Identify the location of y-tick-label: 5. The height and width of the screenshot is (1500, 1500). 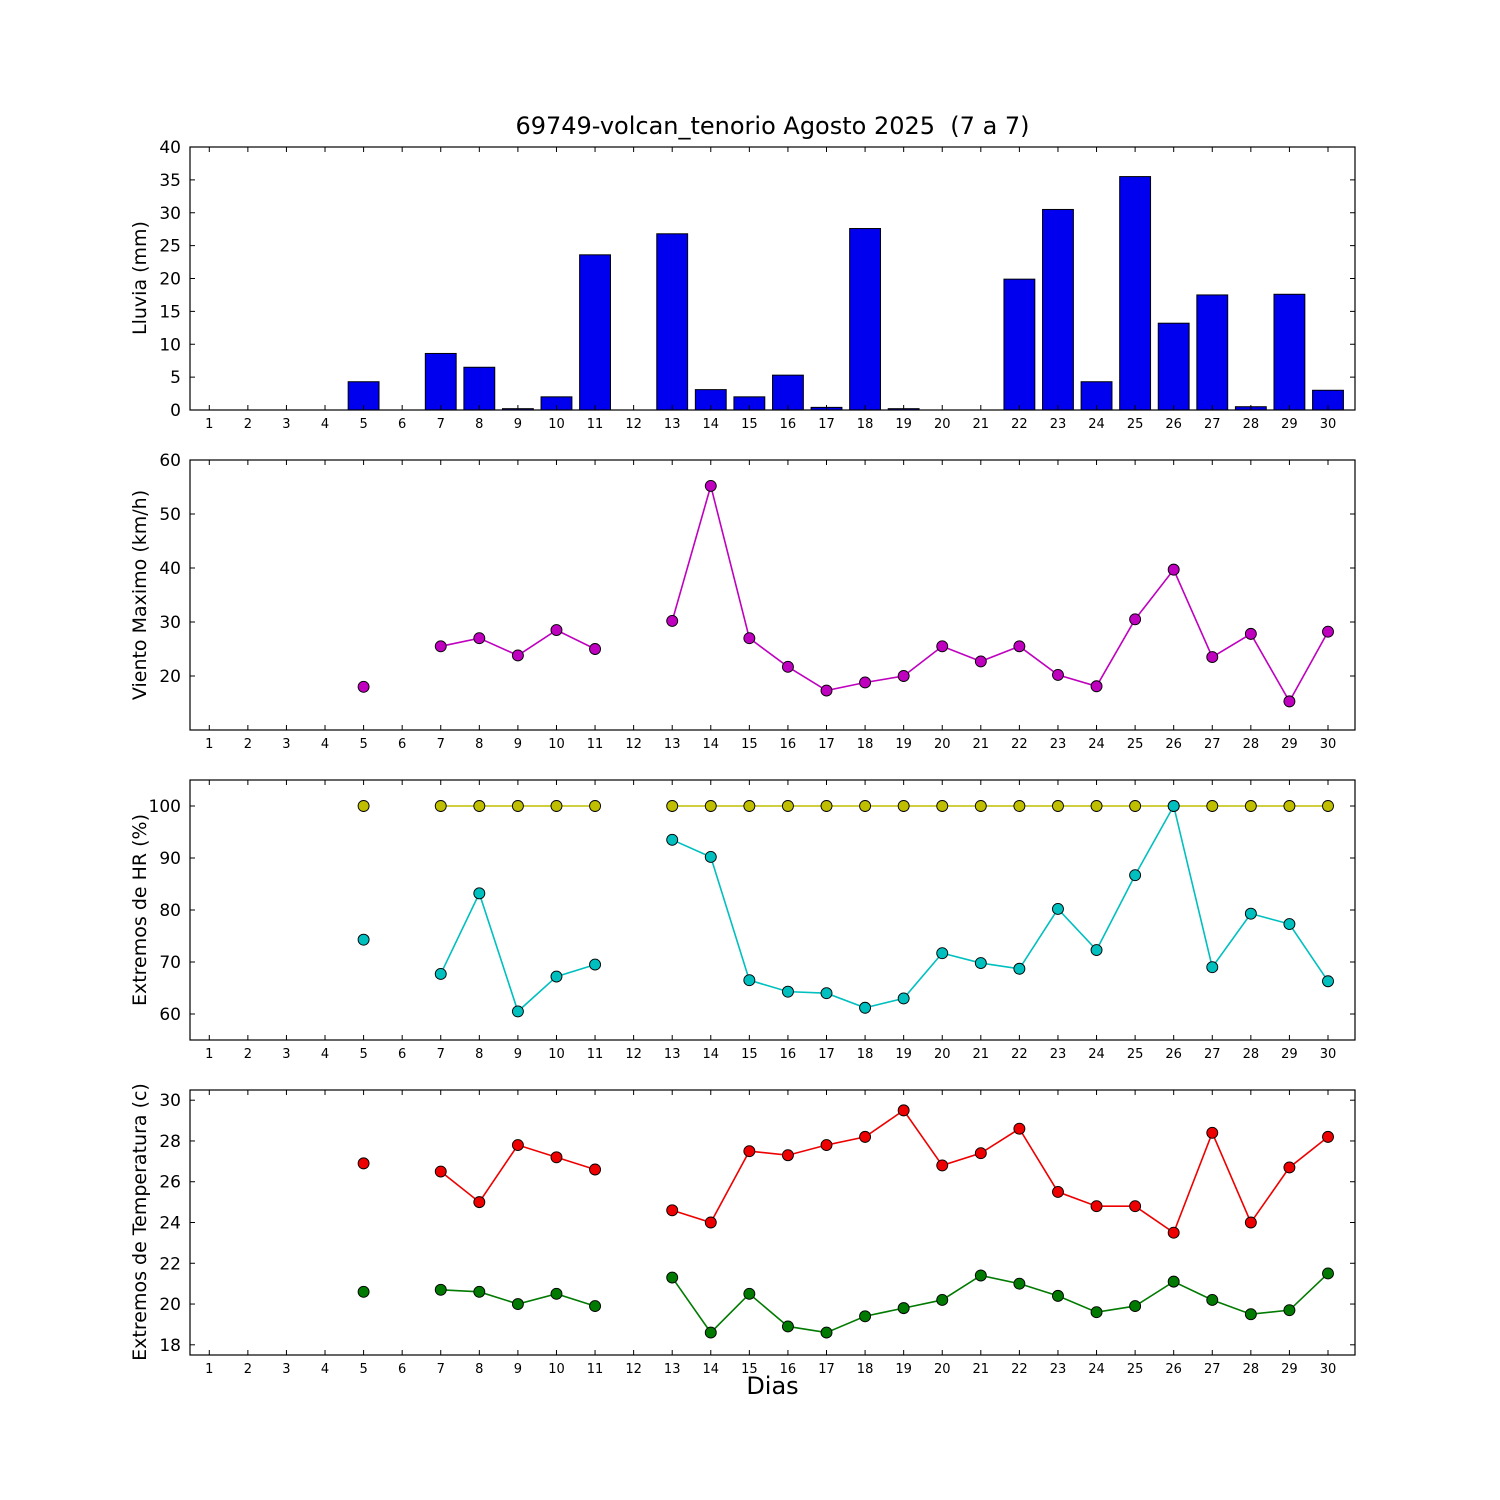
(175, 378).